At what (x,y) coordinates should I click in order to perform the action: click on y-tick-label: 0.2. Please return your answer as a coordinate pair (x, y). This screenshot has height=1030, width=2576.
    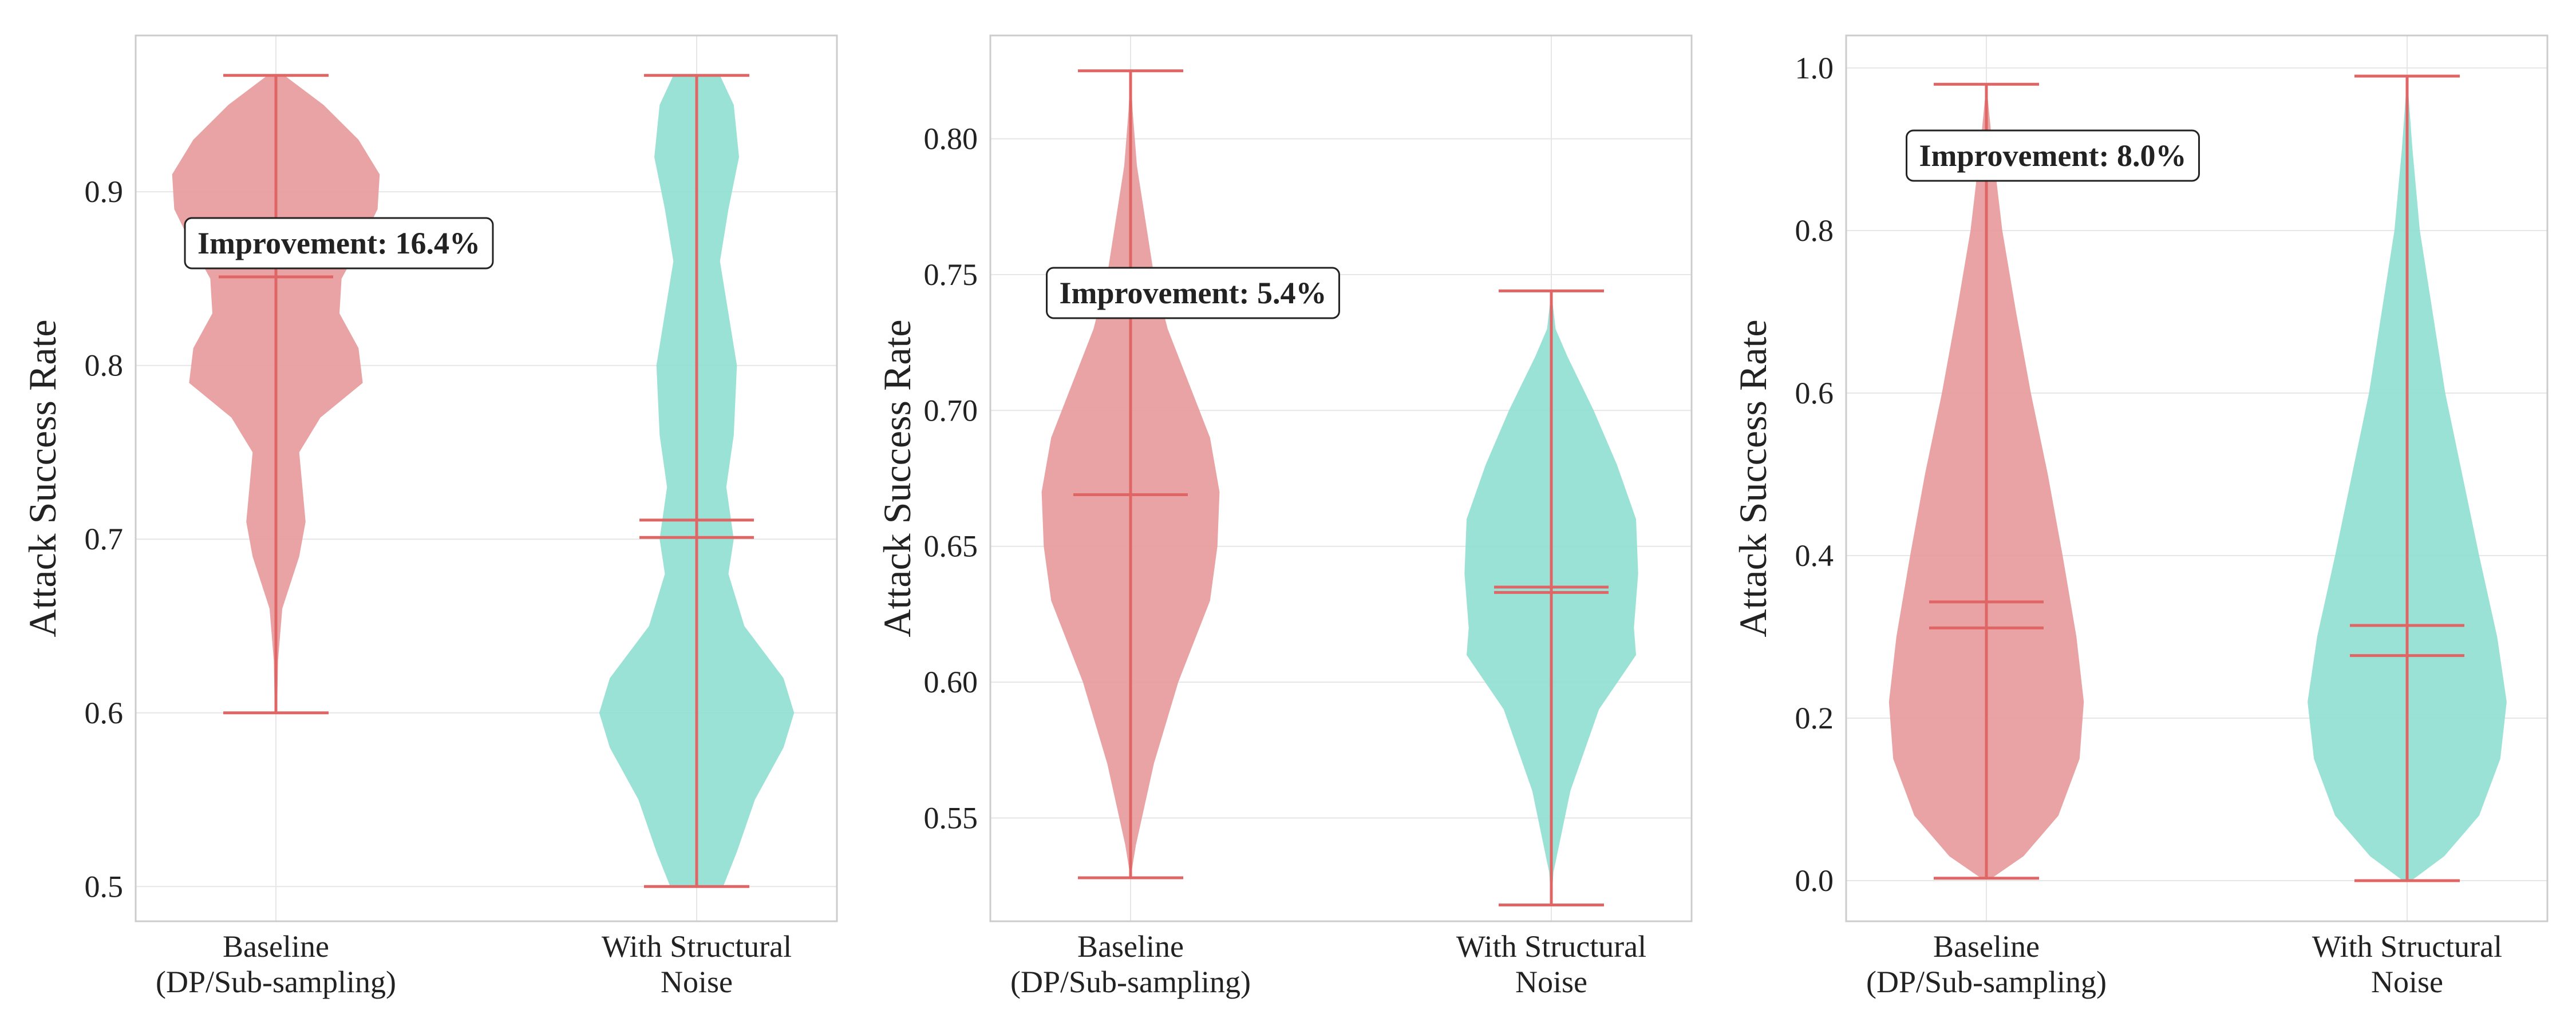
    Looking at the image, I should click on (1814, 718).